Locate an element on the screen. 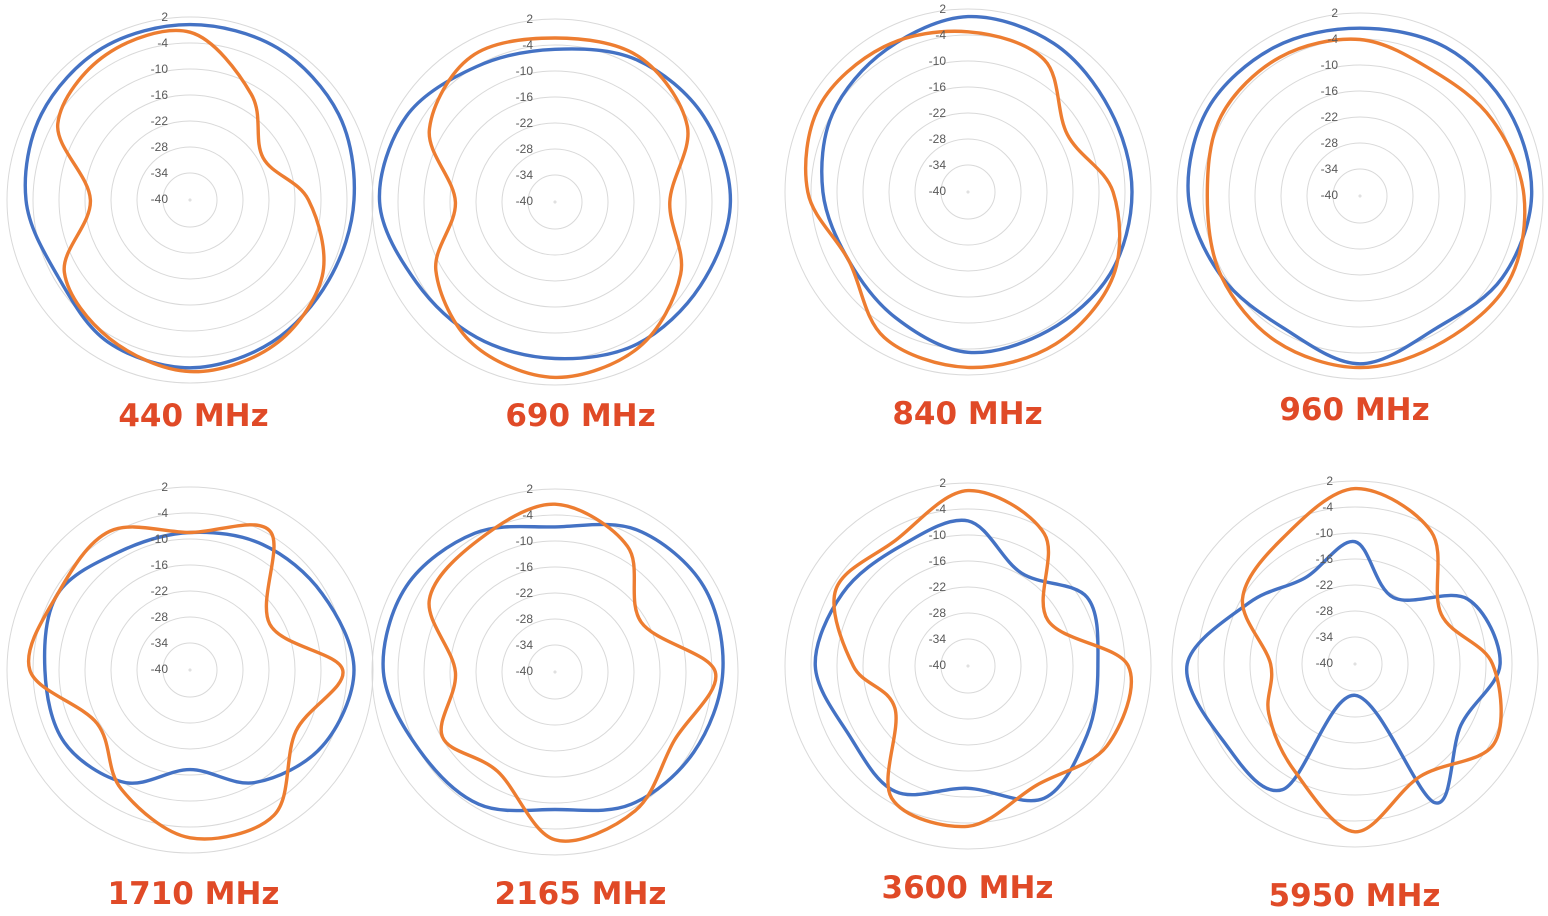 The height and width of the screenshot is (916, 1548). polar-chart-panel: 2 -4 -10 -16 -22 -28 -34 -40 3600 MHz is located at coordinates (967, 687).